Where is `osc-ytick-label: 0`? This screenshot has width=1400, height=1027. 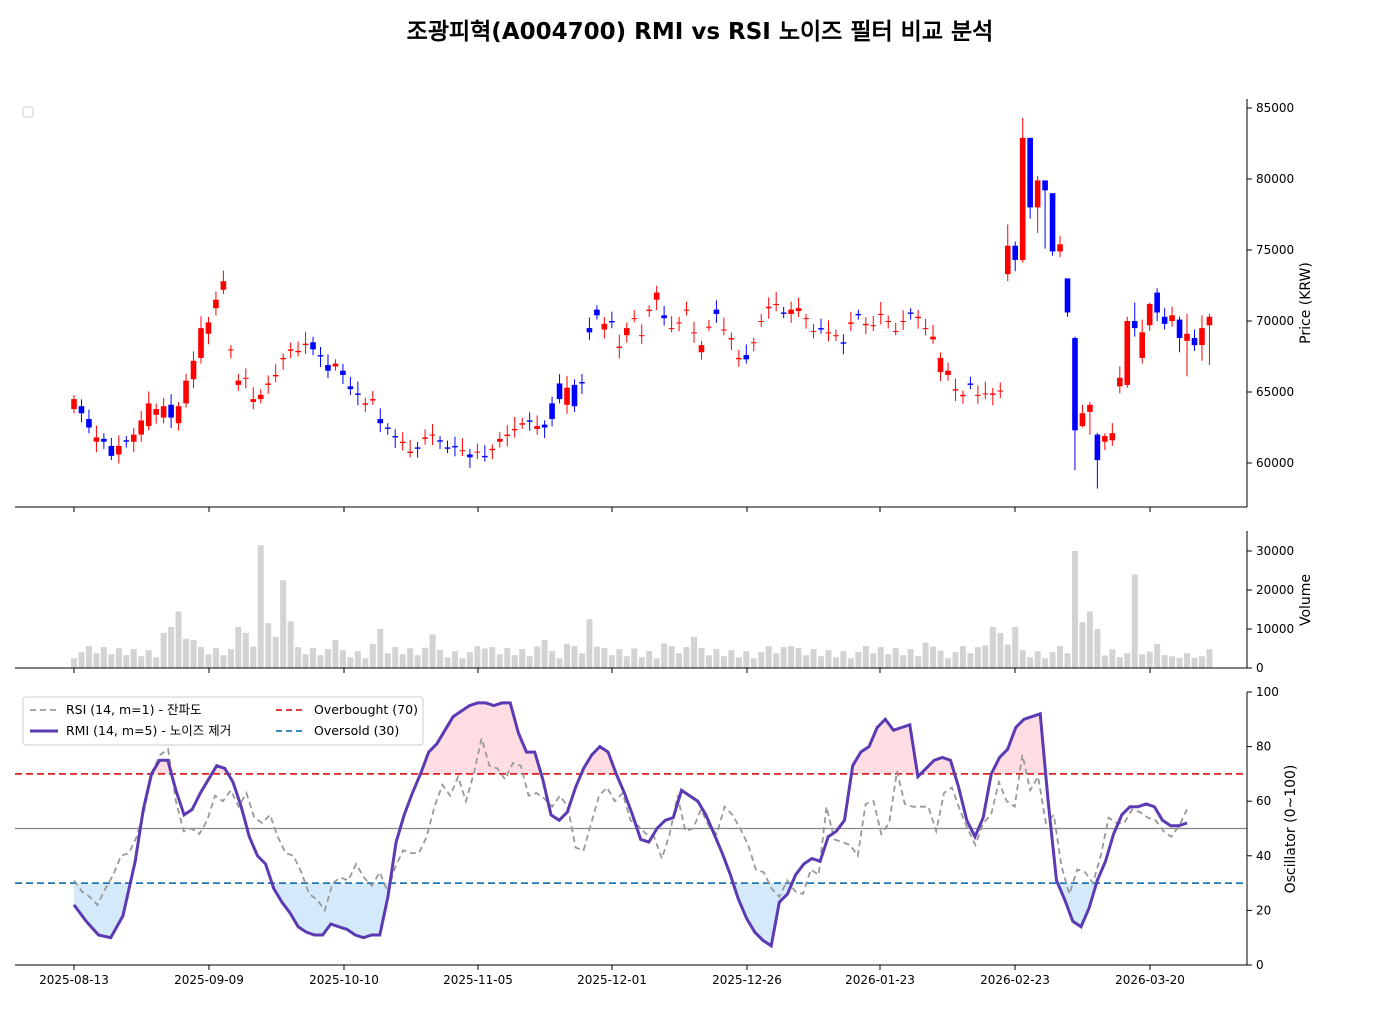
osc-ytick-label: 0 is located at coordinates (1260, 965).